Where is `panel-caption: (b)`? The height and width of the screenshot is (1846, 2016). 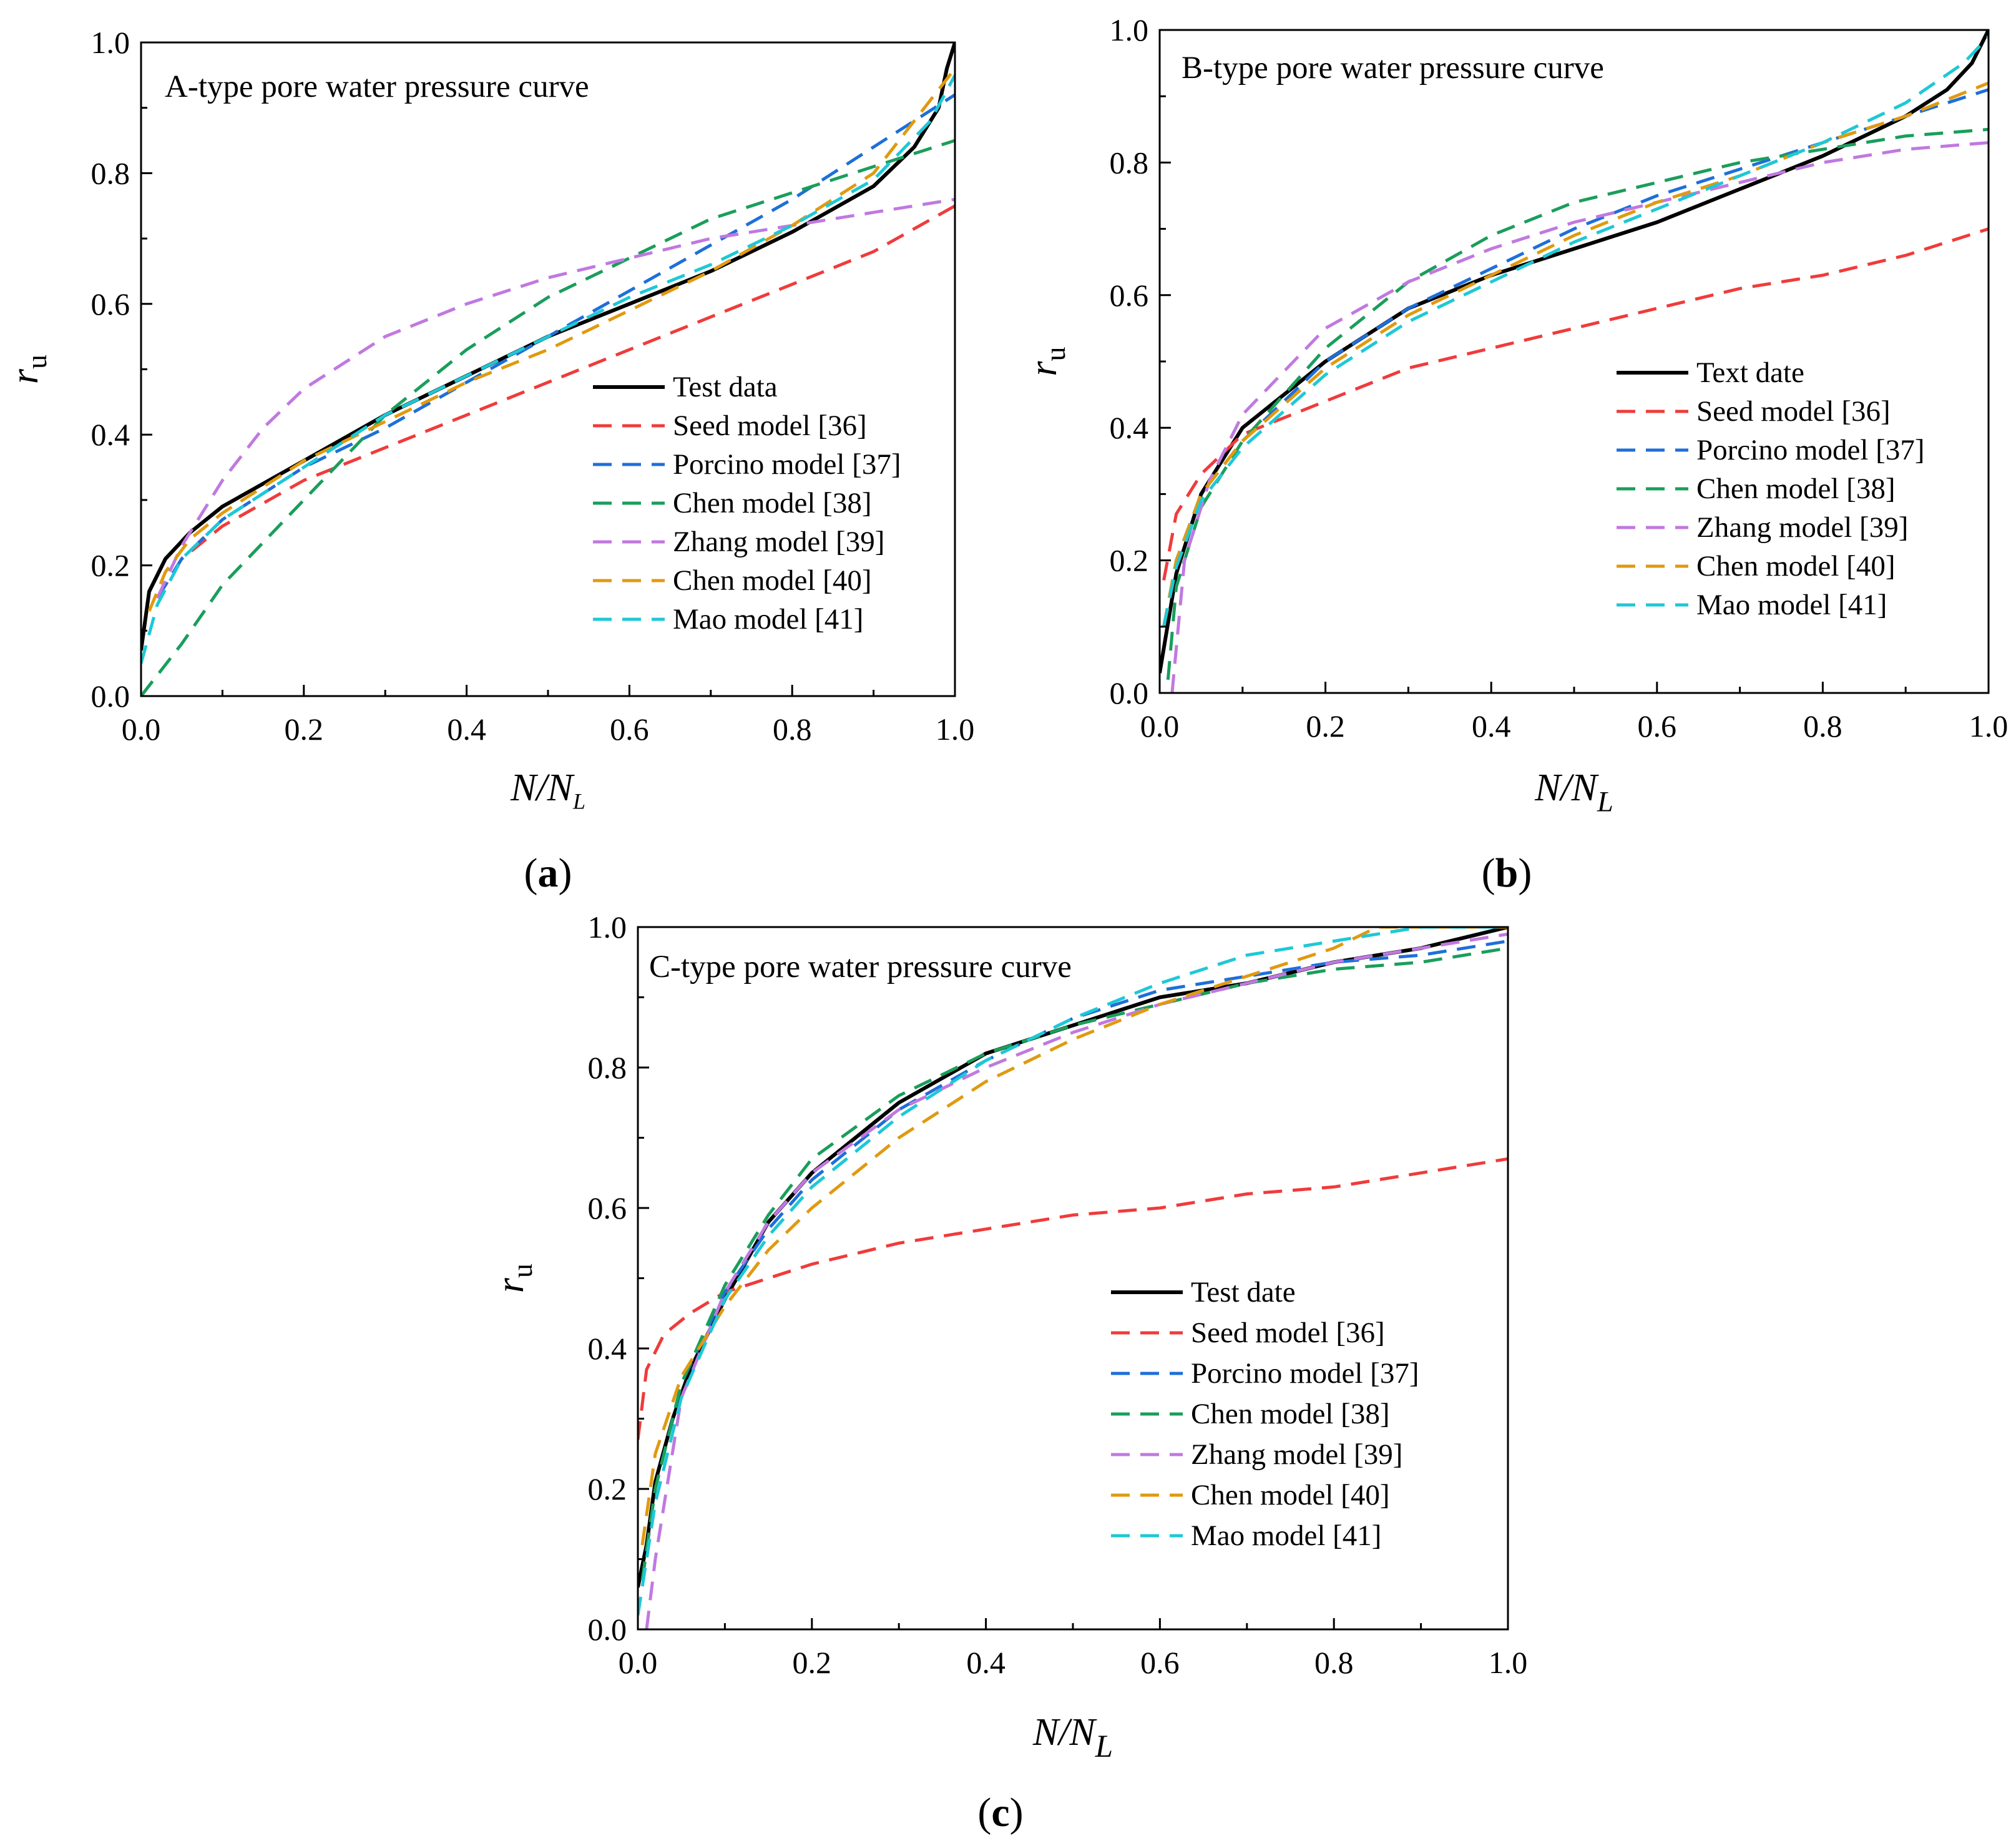
panel-caption: (b) is located at coordinates (1507, 873).